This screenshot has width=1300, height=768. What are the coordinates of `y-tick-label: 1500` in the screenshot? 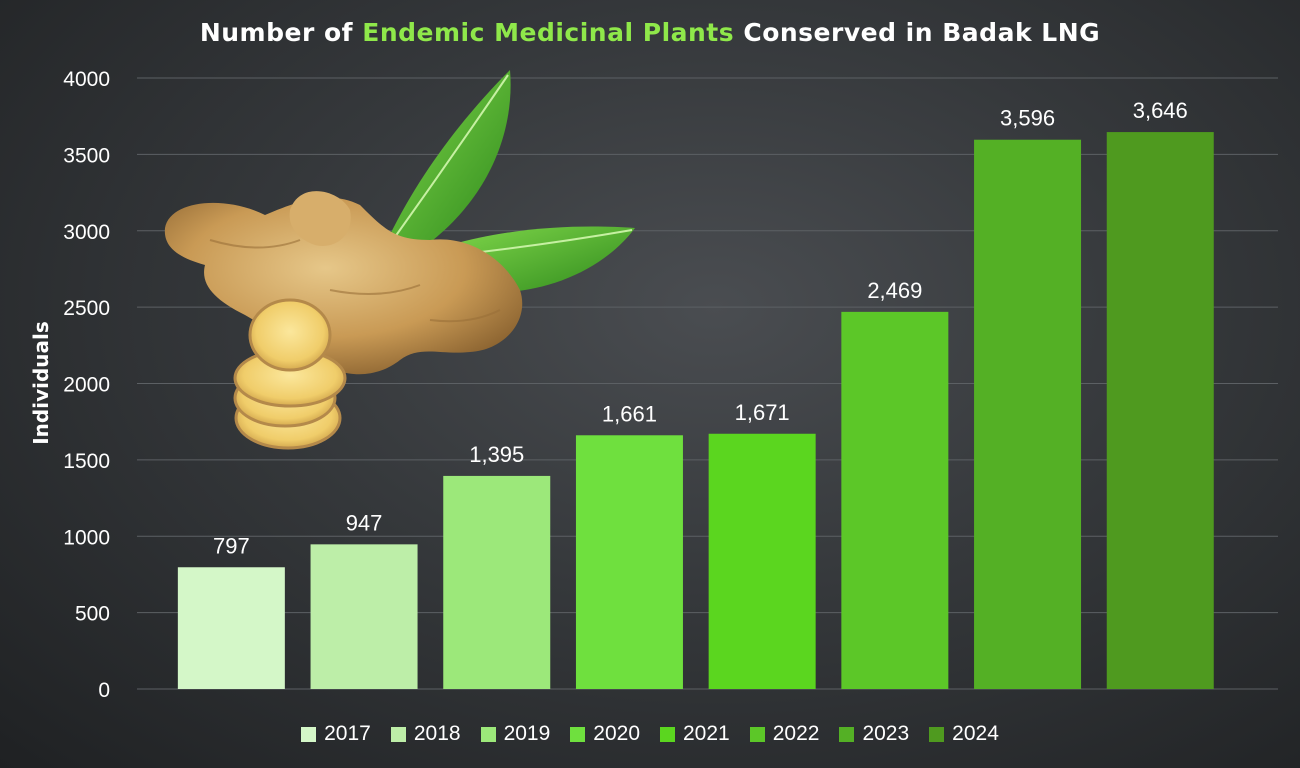 It's located at (86, 461).